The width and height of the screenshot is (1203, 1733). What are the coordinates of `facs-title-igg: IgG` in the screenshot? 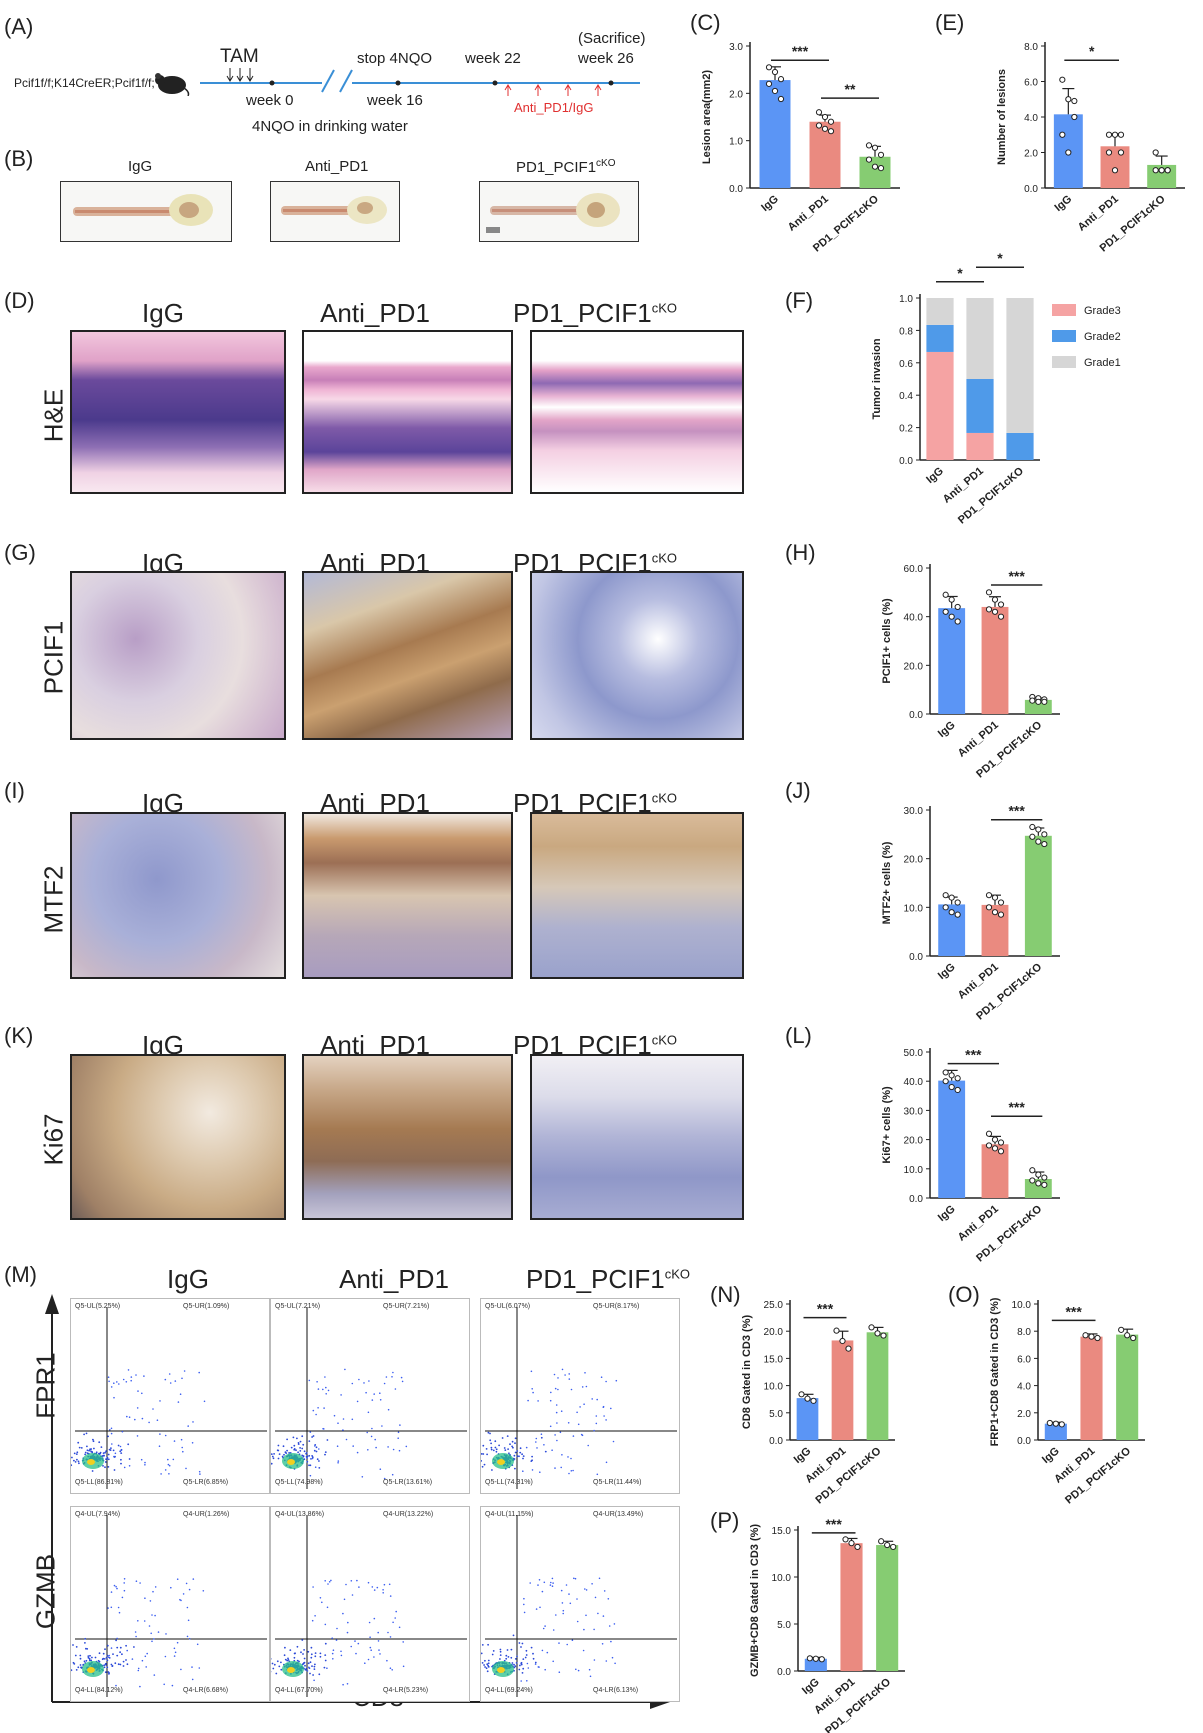 It's located at (188, 1279).